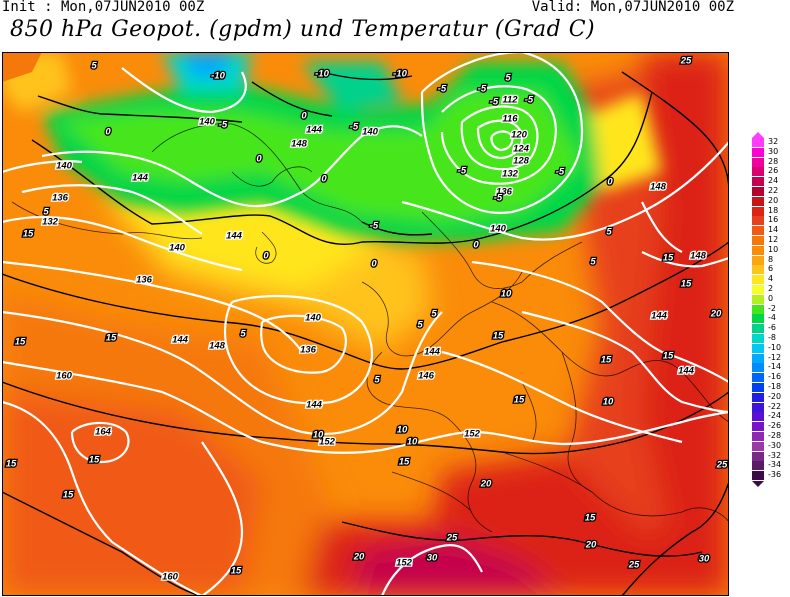 The image size is (790, 597). I want to click on legend-label: 16, so click(773, 220).